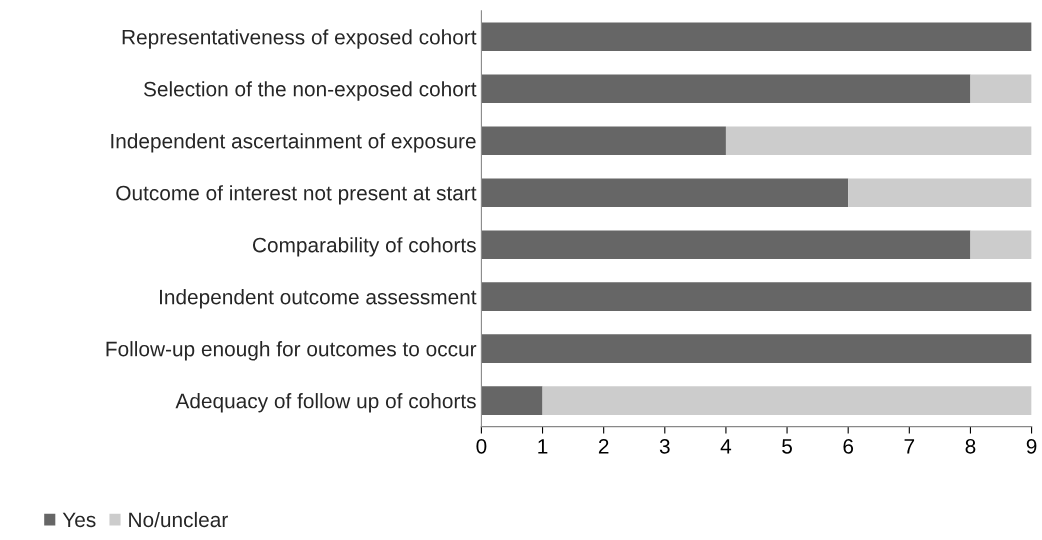 Image resolution: width=1042 pixels, height=540 pixels. Describe the element at coordinates (325, 403) in the screenshot. I see `y-tick-label: Adequacy of follow up of cohorts` at that location.